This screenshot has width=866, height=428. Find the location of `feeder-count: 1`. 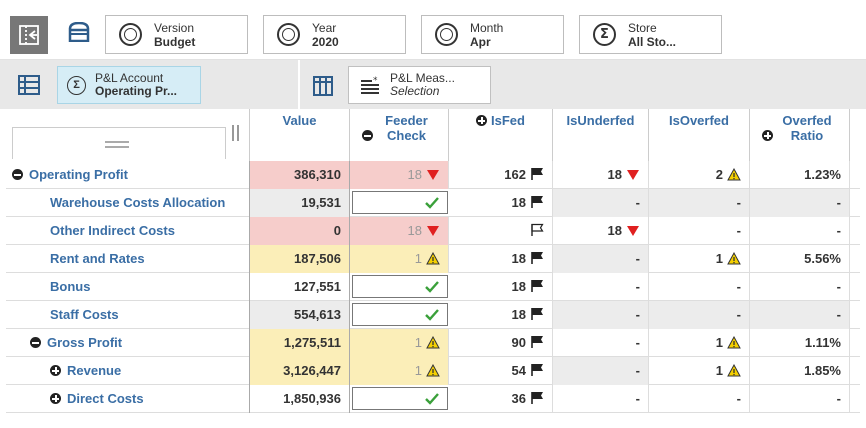

feeder-count: 1 is located at coordinates (418, 342).